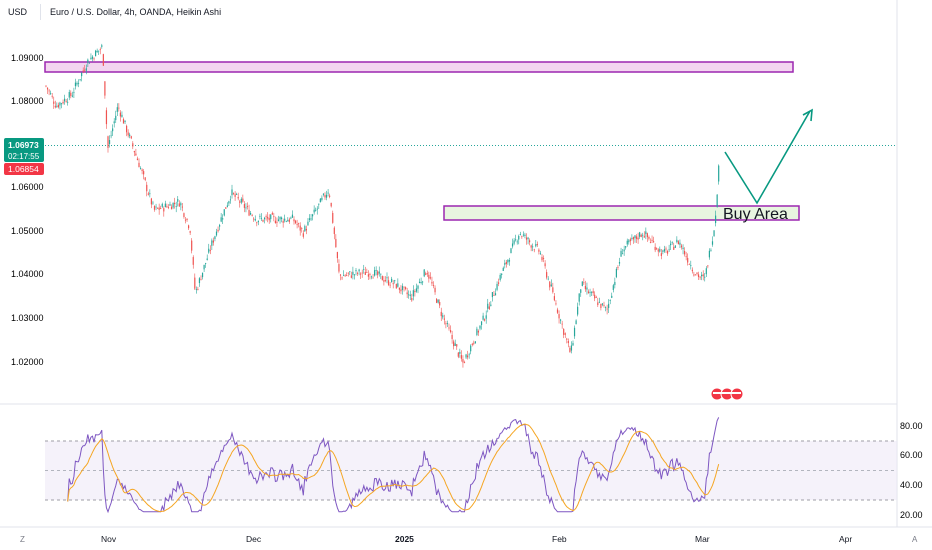  I want to click on time-axis: Z Nov Dec 2025 Feb Mar Apr A, so click(469, 539).